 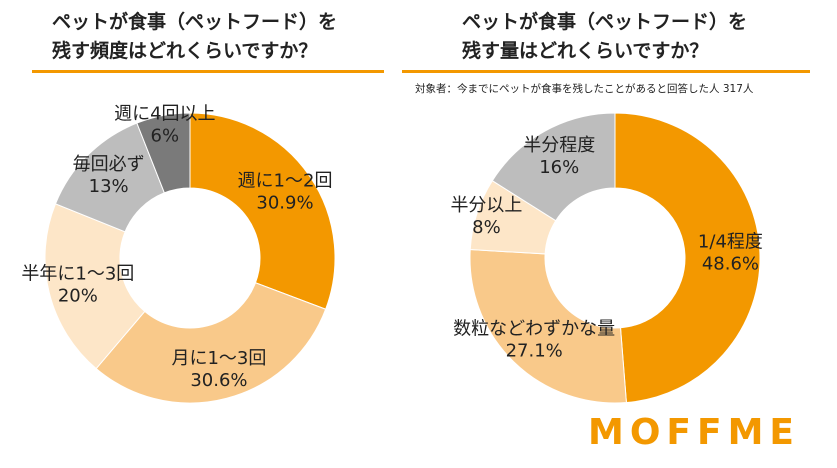 I want to click on value-label: 30.9%, so click(x=284, y=202).